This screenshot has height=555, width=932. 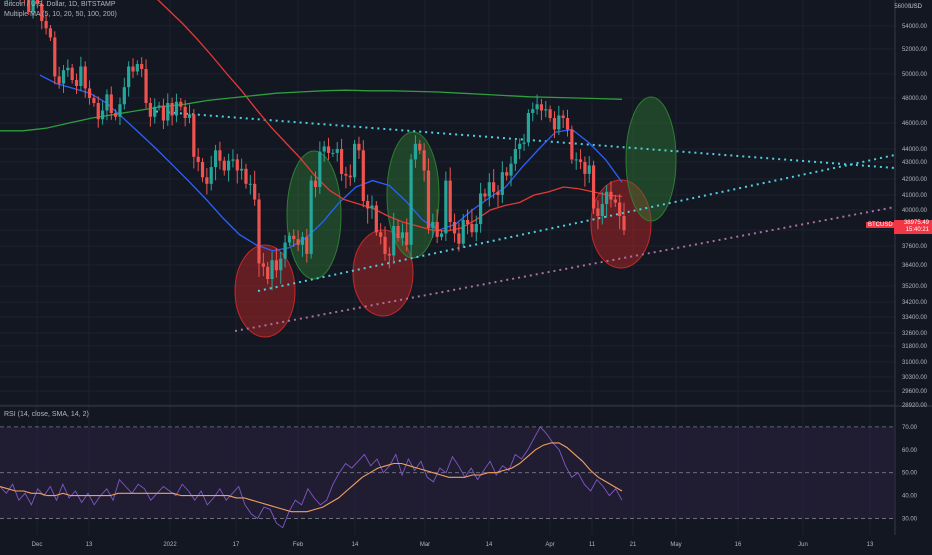 What do you see at coordinates (425, 545) in the screenshot?
I see `time-tick-label: Mar` at bounding box center [425, 545].